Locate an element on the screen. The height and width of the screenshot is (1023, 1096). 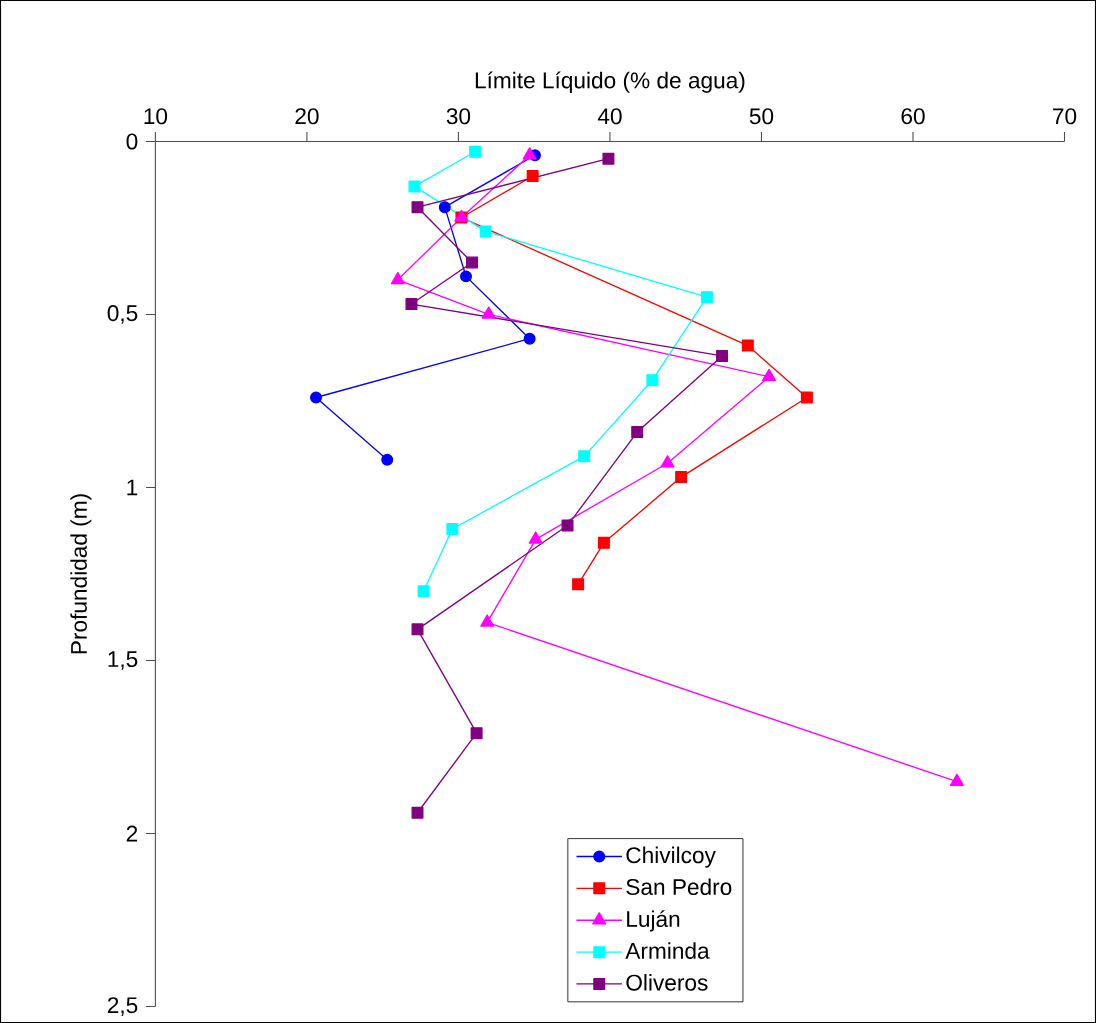
legend-label: Oliveros is located at coordinates (667, 982).